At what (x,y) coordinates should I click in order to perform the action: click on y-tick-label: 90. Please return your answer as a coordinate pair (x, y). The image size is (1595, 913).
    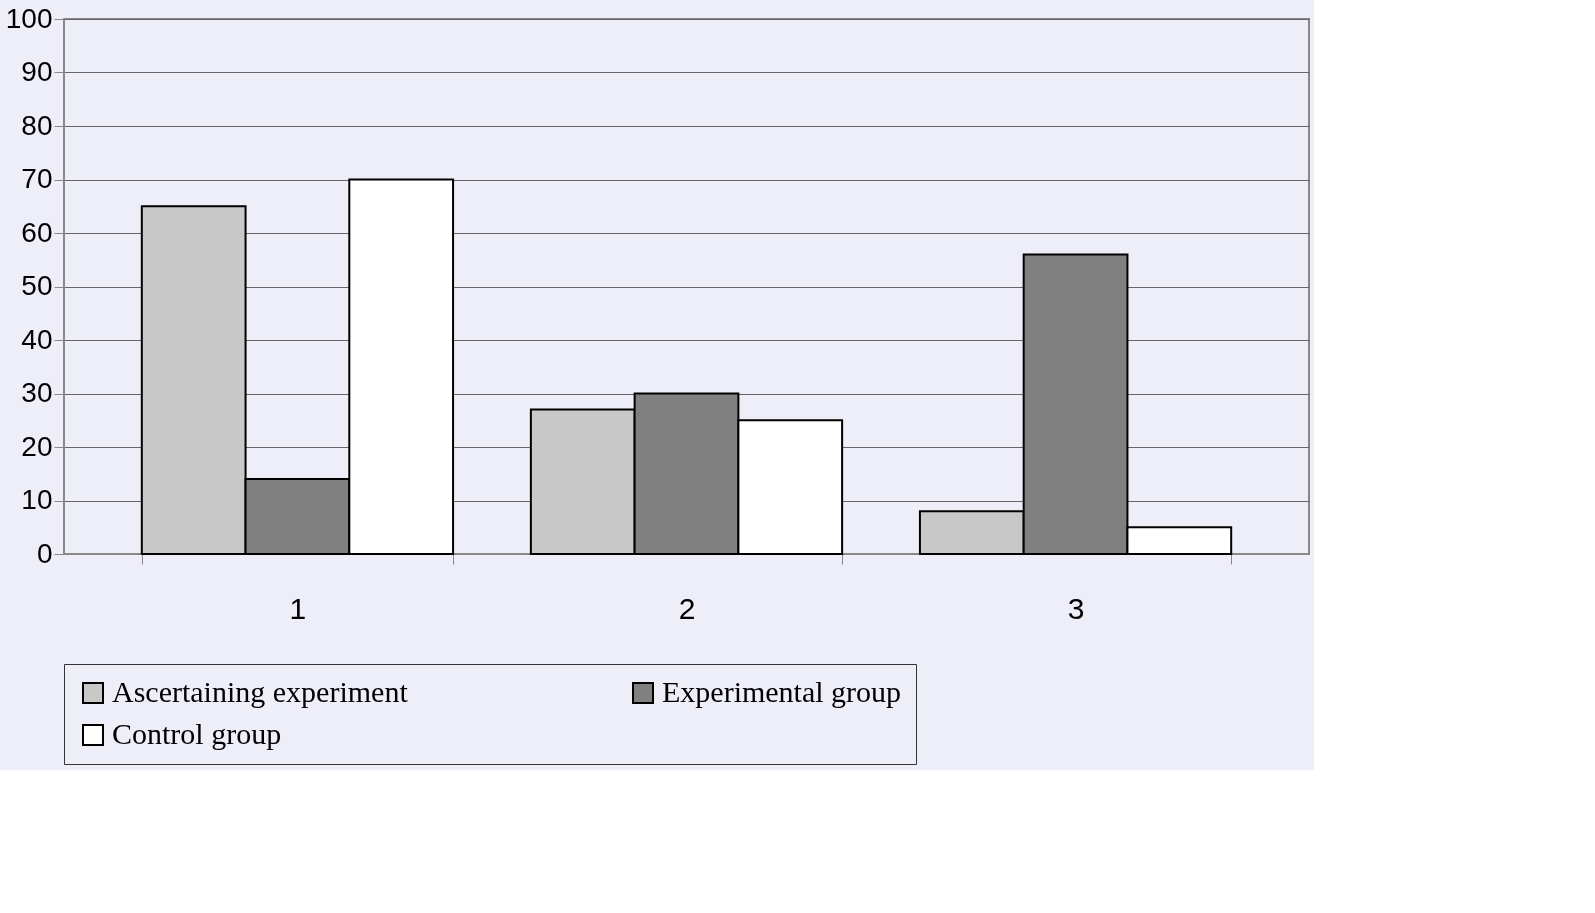
    Looking at the image, I should click on (37, 71).